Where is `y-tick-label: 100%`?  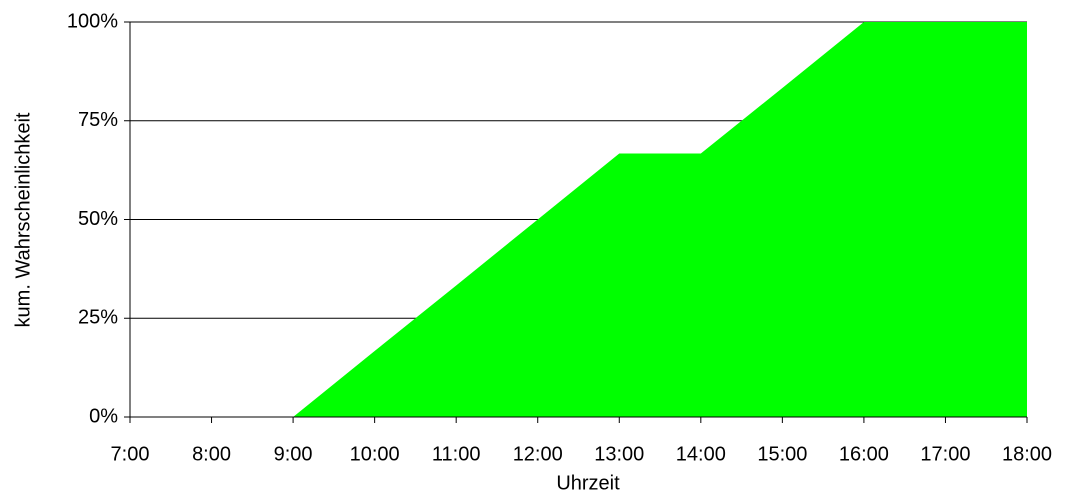 y-tick-label: 100% is located at coordinates (92, 21).